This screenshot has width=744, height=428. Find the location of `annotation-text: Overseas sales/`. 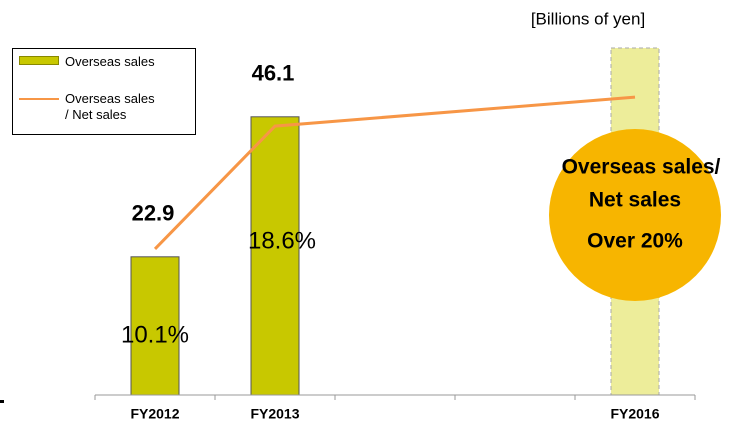

annotation-text: Overseas sales/ is located at coordinates (641, 167).